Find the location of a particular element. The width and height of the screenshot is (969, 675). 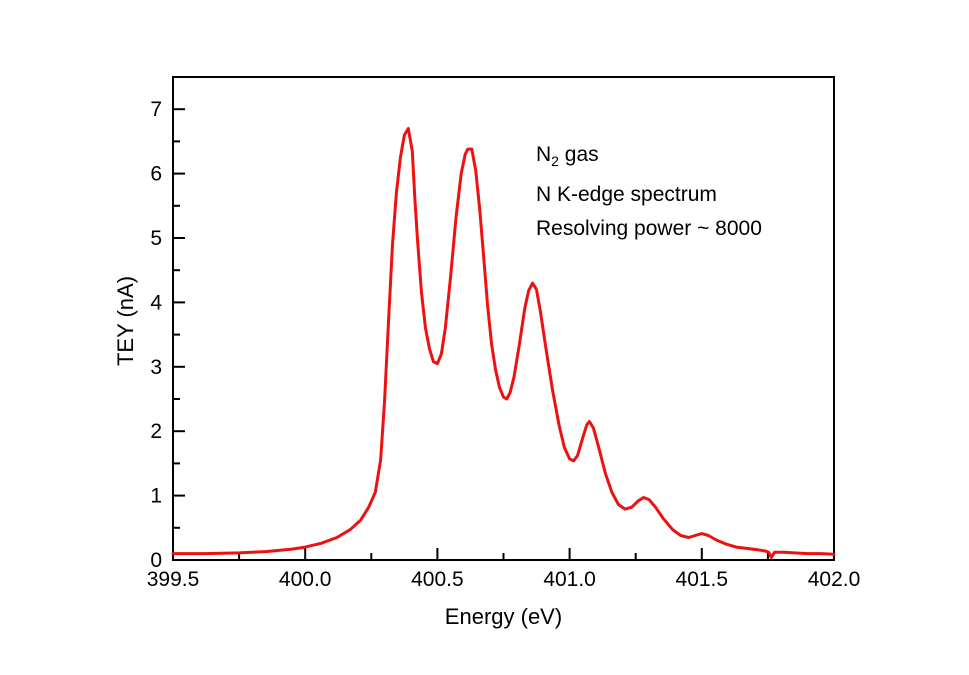

x-tick-label: 401.0 is located at coordinates (569, 579).